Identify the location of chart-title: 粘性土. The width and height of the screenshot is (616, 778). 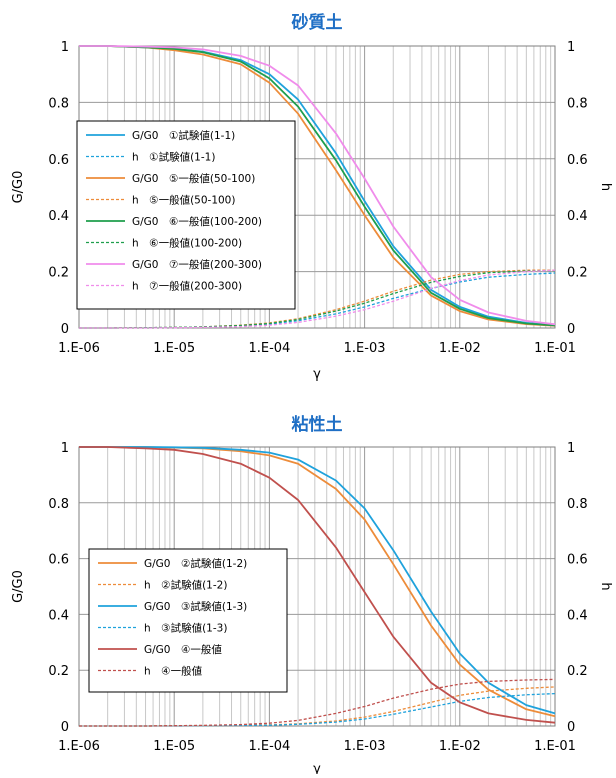
(317, 424).